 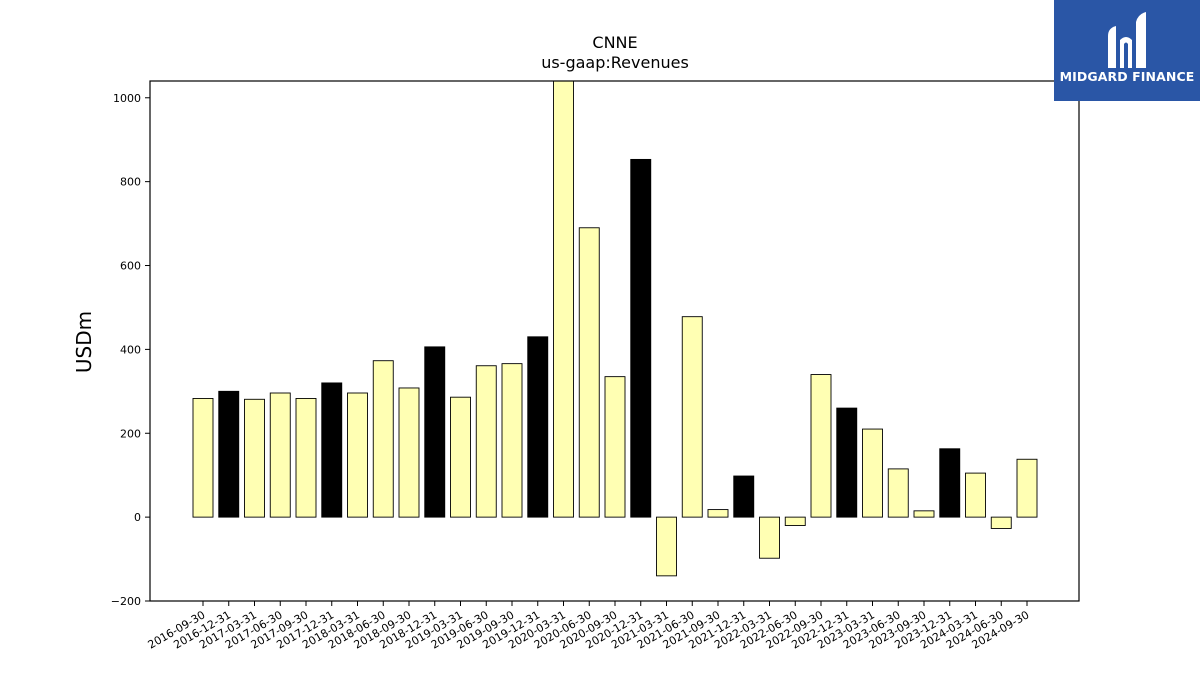 I want to click on midgard-finance-logo: MIDGARD FINANCE, so click(x=1127, y=50).